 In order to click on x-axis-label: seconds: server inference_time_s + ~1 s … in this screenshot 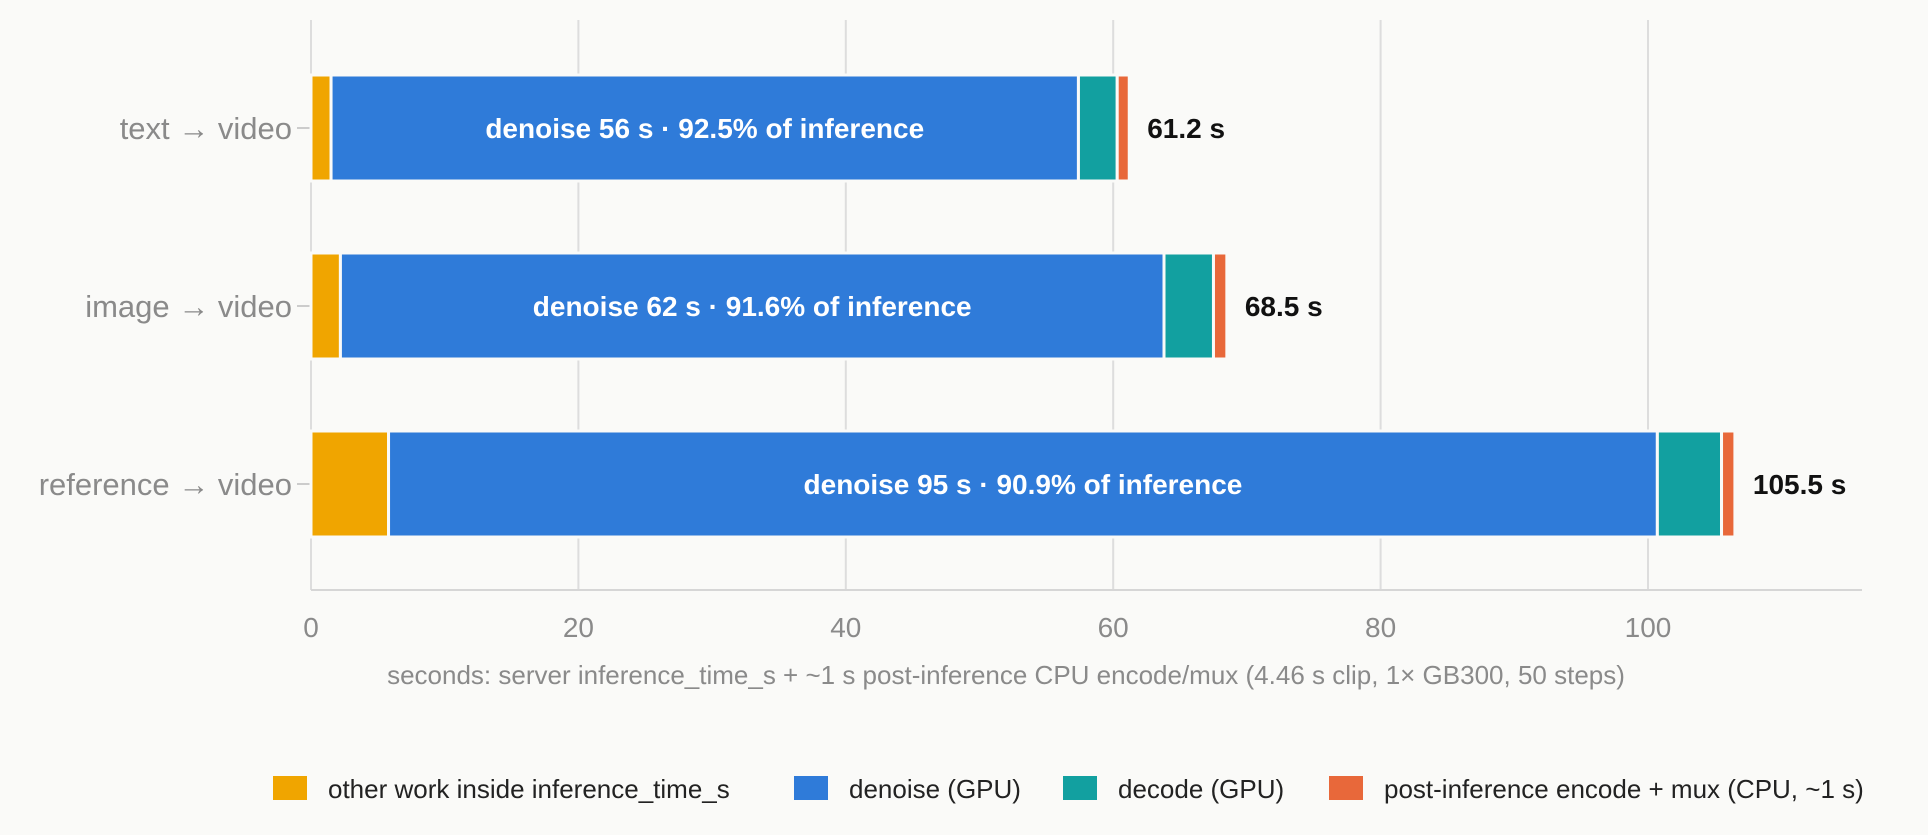, I will do `click(1006, 675)`.